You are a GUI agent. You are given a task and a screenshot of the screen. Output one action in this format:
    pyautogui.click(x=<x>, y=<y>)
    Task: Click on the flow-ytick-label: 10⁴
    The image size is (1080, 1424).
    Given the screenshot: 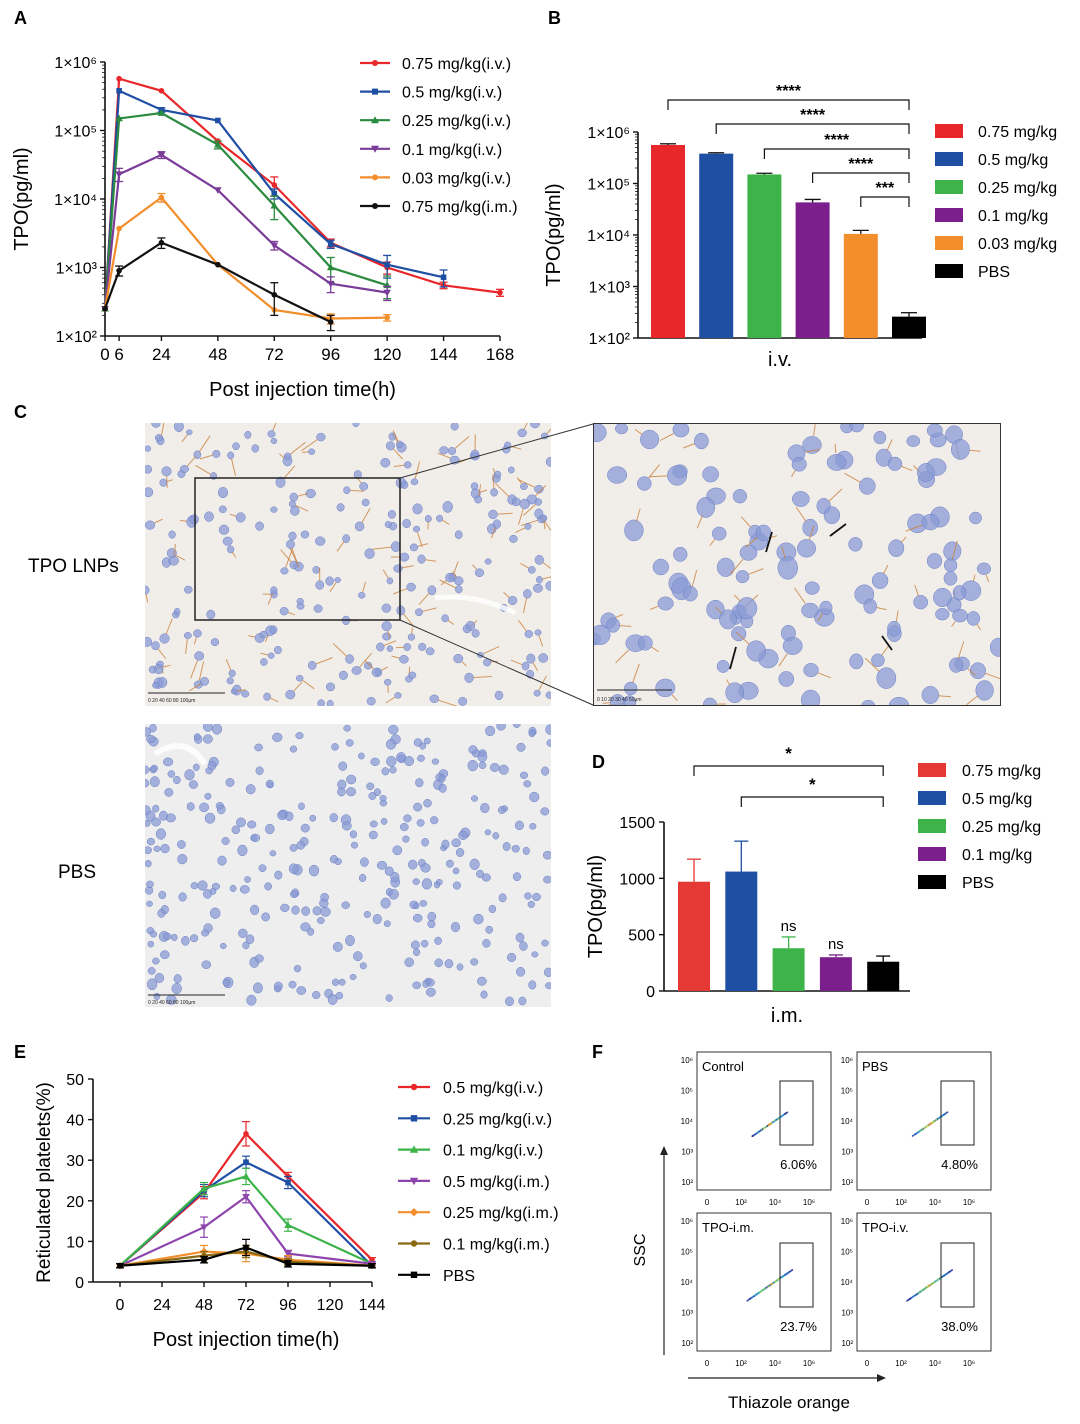 What is the action you would take?
    pyautogui.click(x=687, y=1282)
    